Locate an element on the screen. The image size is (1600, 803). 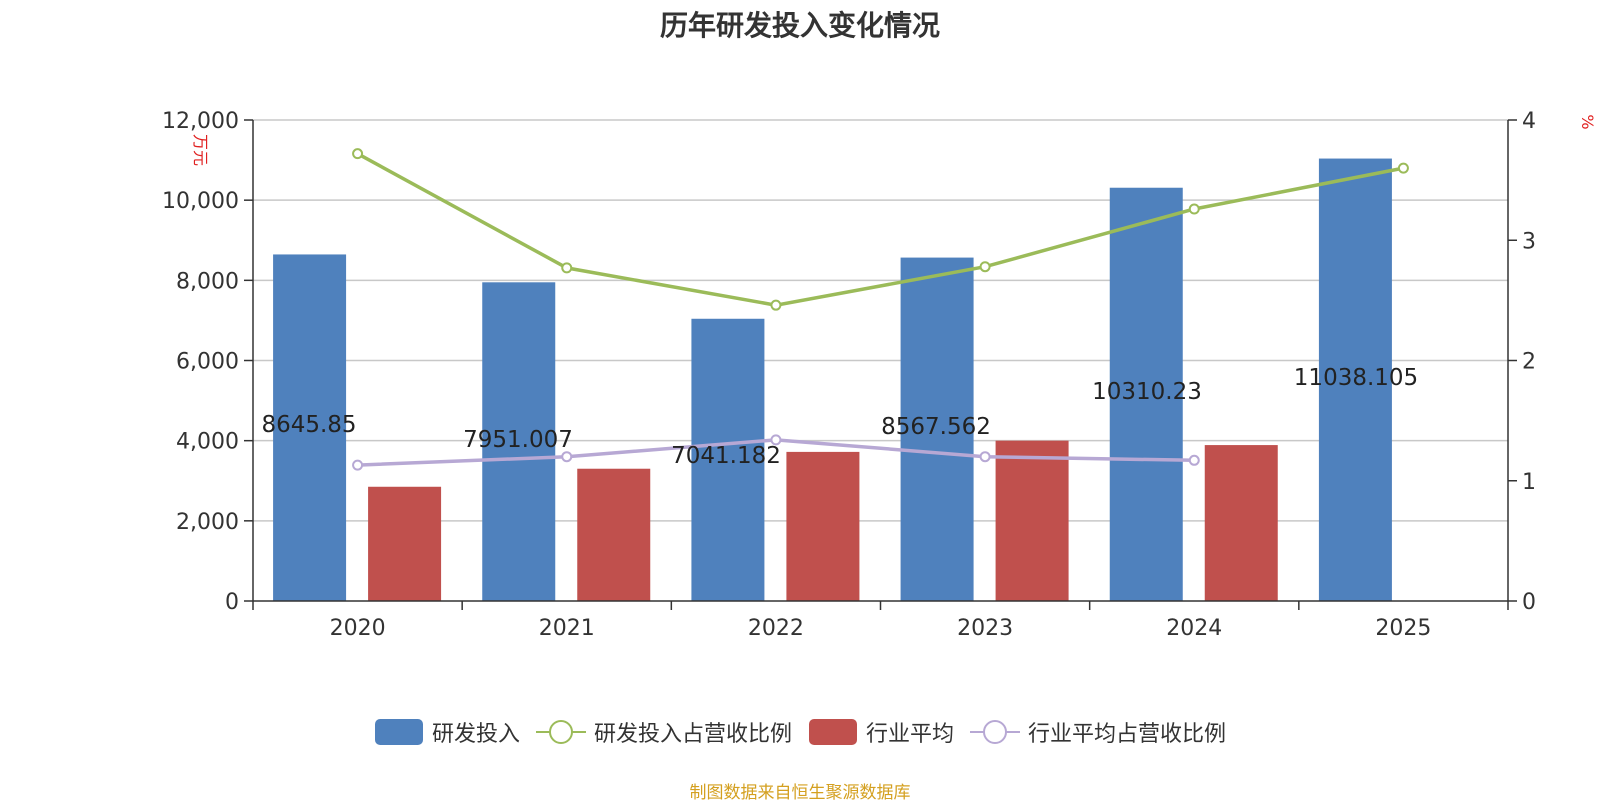
right-axis-tick-label: 0 is located at coordinates (1529, 602).